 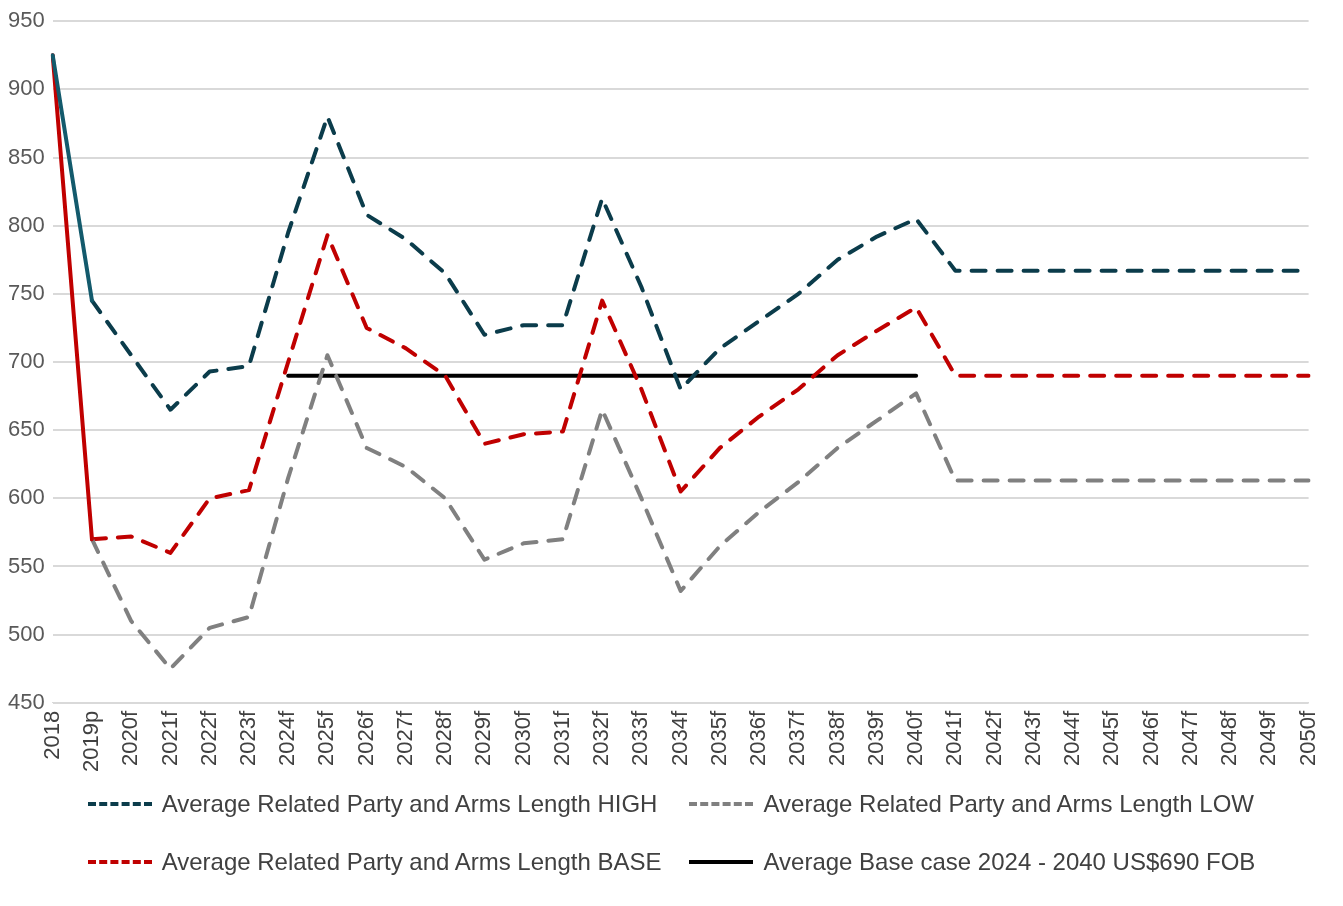 I want to click on x-tick-label: 2031f, so click(x=561, y=737).